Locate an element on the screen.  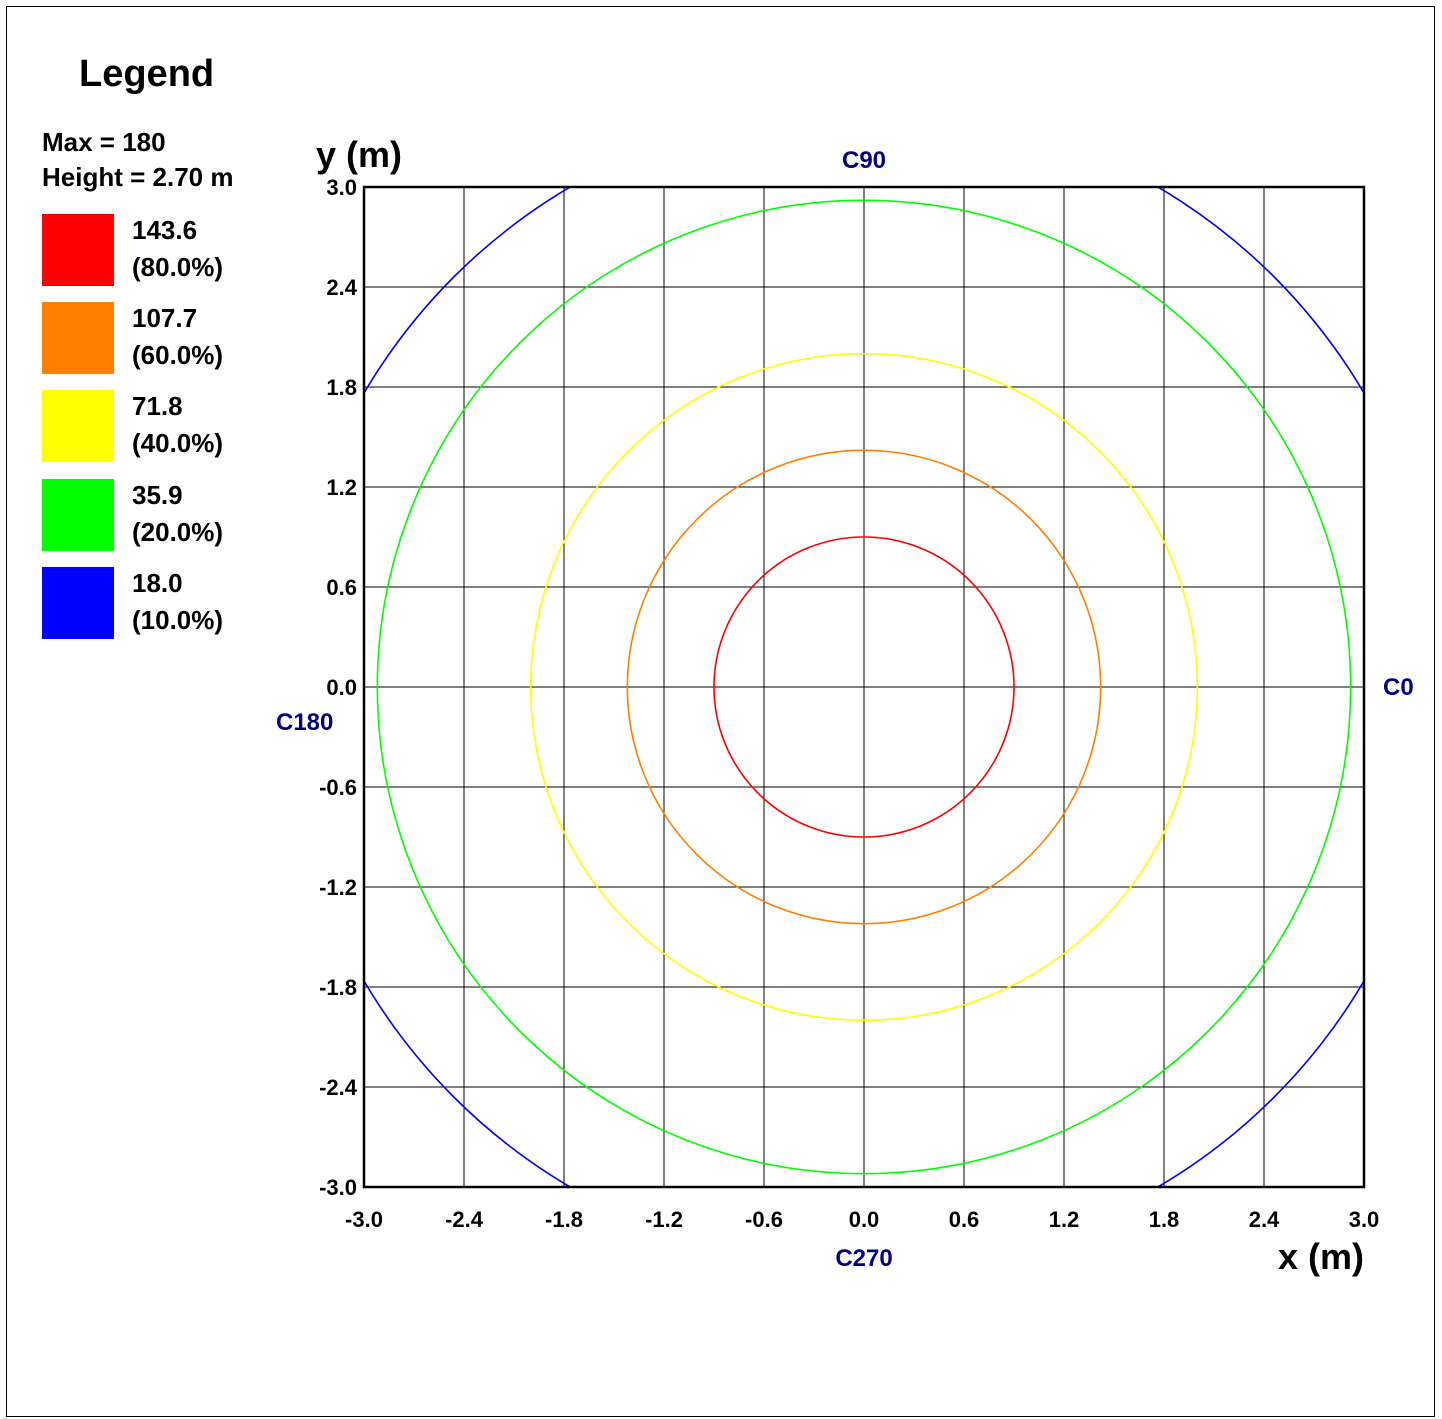
x-tick-label: 2.4 is located at coordinates (1264, 1219).